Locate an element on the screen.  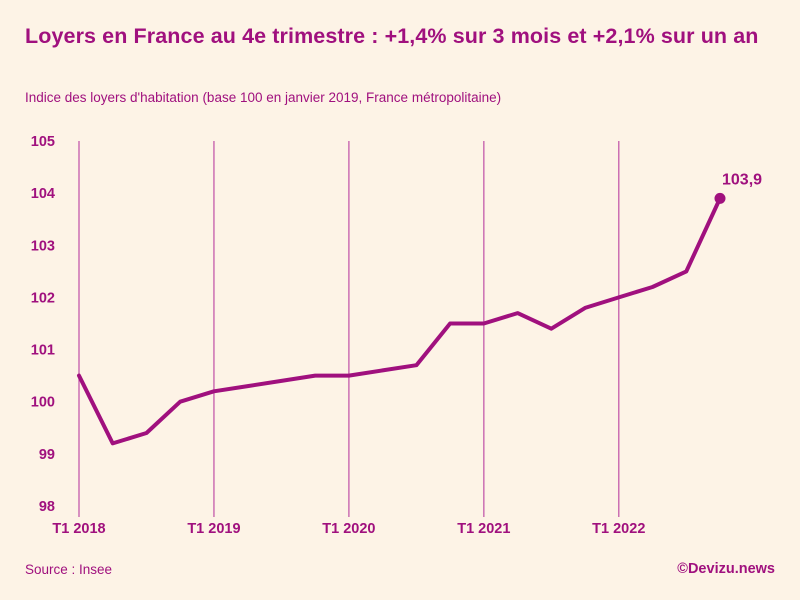
last-point-marker is located at coordinates (720, 198).